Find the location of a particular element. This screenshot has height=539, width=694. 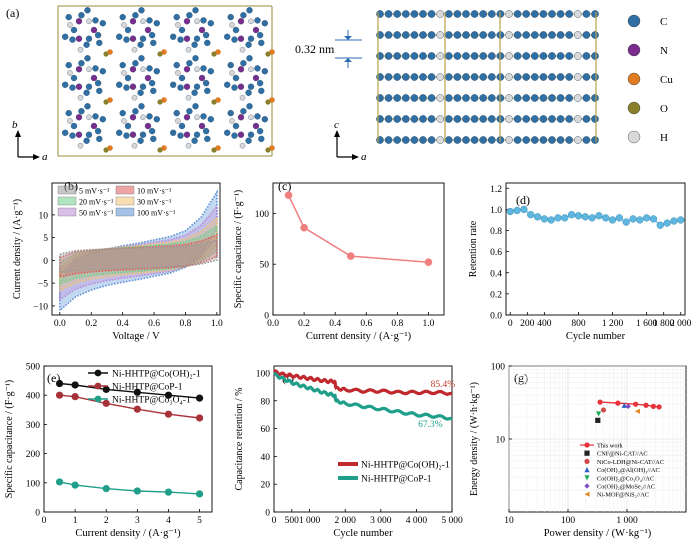

x-axis-label: Power density / (W·kg⁻¹) is located at coordinates (598, 533).